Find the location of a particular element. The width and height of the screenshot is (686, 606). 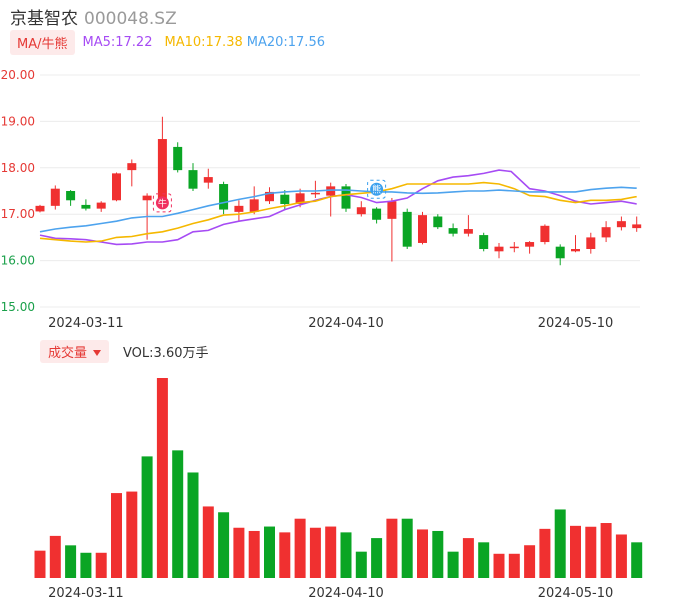

stock-title: 京基智农 000048.SZ is located at coordinates (93, 16).